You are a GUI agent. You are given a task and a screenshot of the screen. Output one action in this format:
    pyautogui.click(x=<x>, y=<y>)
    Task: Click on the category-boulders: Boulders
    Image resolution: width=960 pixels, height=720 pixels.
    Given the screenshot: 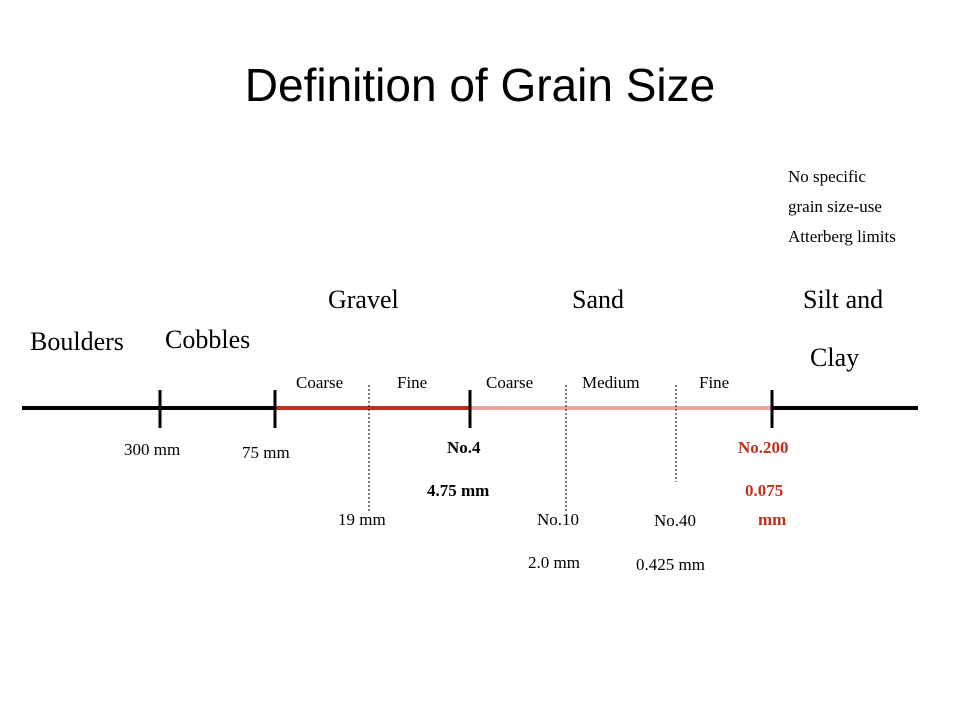 What is the action you would take?
    pyautogui.click(x=77, y=341)
    